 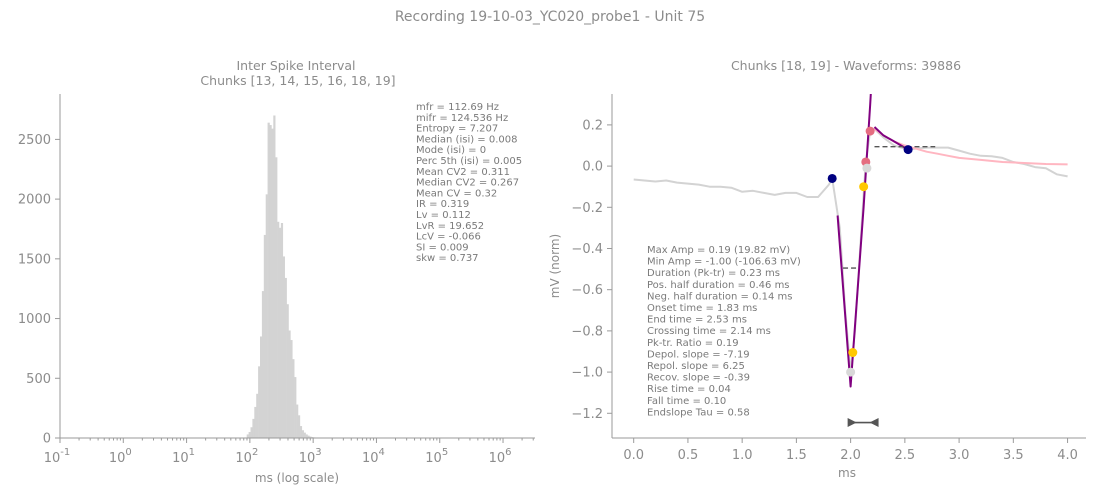 I want to click on isi-y-tick-label: 1500, so click(x=34, y=259).